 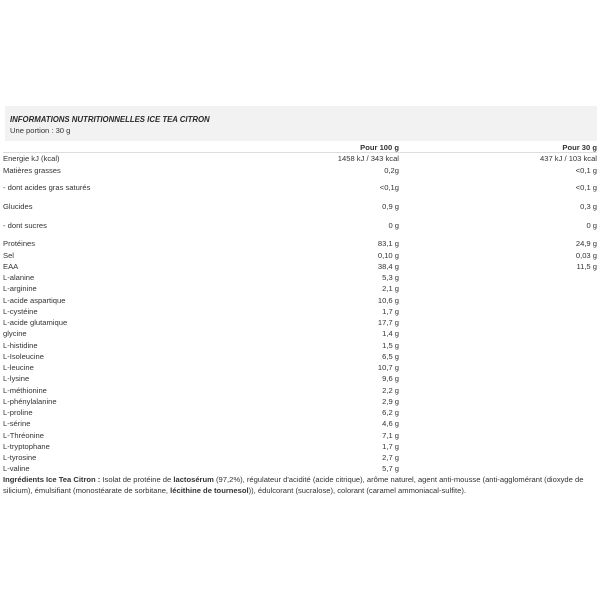 What do you see at coordinates (388, 322) in the screenshot?
I see `value-per100: 17,7 g` at bounding box center [388, 322].